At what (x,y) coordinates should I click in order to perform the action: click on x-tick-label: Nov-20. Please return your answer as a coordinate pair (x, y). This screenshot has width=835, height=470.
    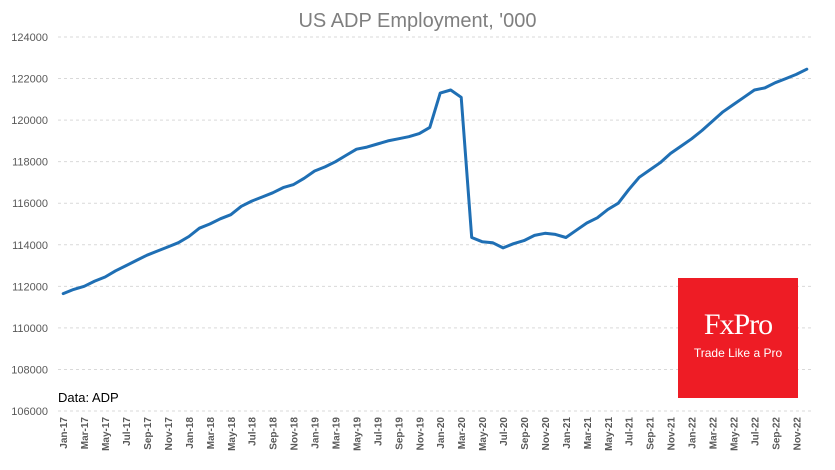
    Looking at the image, I should click on (546, 434).